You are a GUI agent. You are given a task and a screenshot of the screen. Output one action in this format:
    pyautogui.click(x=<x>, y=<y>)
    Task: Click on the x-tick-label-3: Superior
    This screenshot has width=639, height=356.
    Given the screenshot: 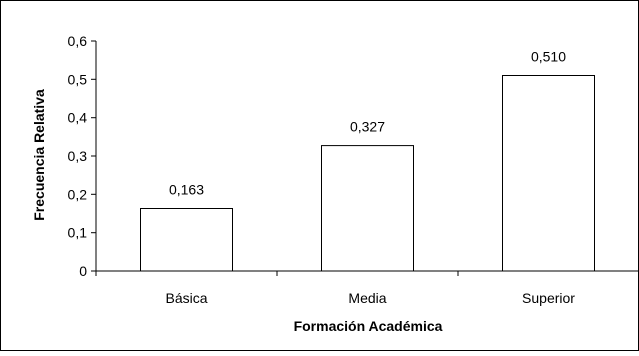 What is the action you would take?
    pyautogui.click(x=548, y=298)
    